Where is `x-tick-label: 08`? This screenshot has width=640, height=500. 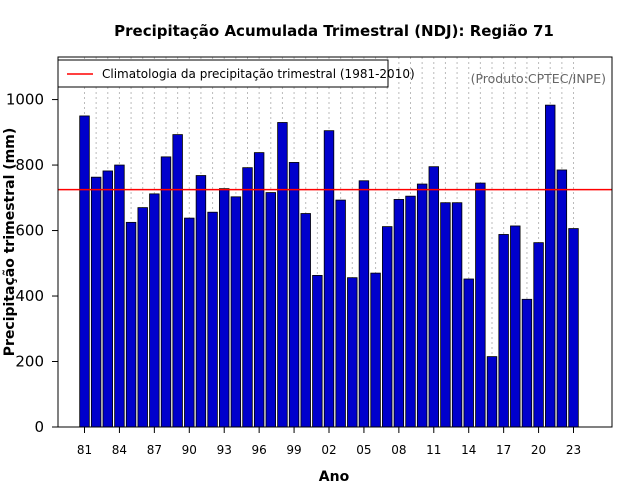
x-tick-label: 08 is located at coordinates (398, 450).